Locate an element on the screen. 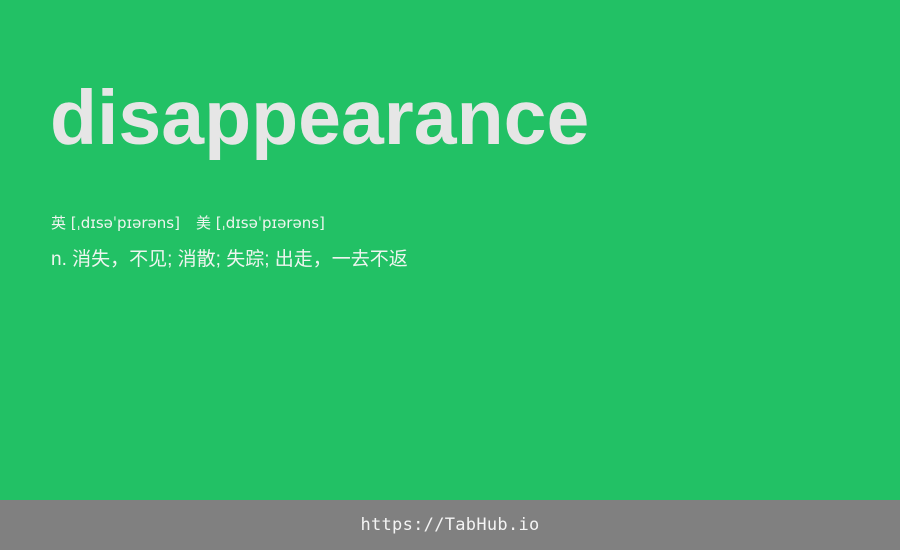 The height and width of the screenshot is (550, 900). definition: n. 消失，不见; 消散; 失踪; 出走，一去不返 is located at coordinates (229, 259).